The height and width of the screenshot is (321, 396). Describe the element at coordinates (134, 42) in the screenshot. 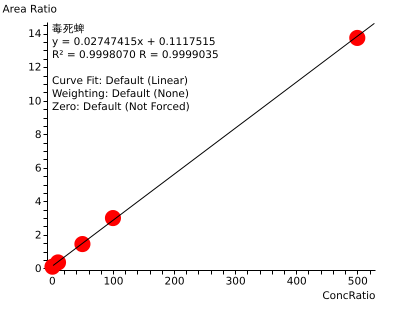

I see `annotation: y = 0.02747415x + 0.1117515` at that location.